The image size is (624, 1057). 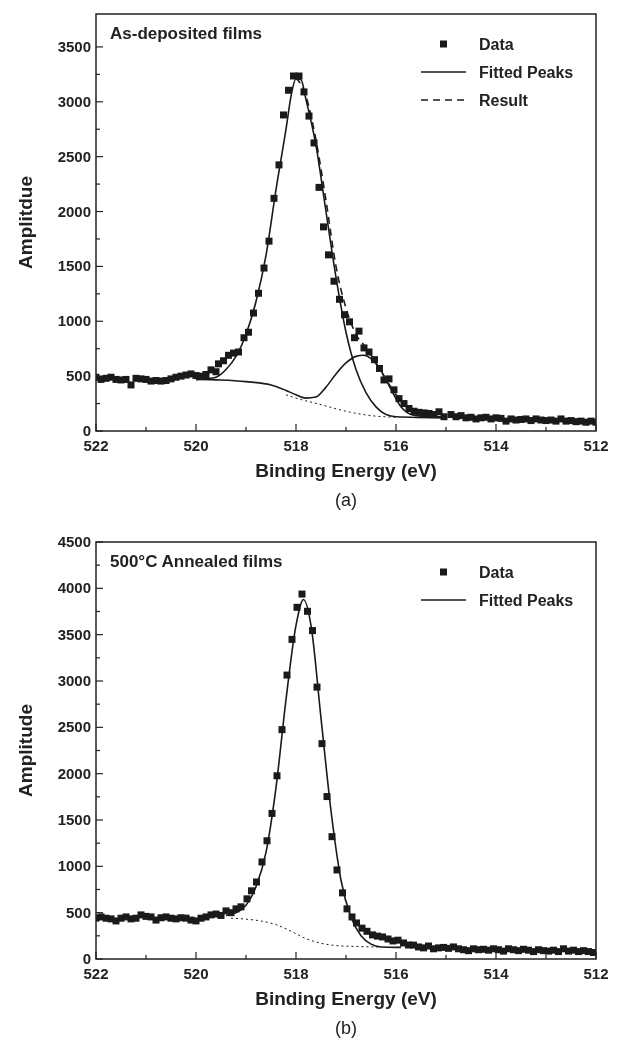 I want to click on text: (a), so click(x=346, y=500).